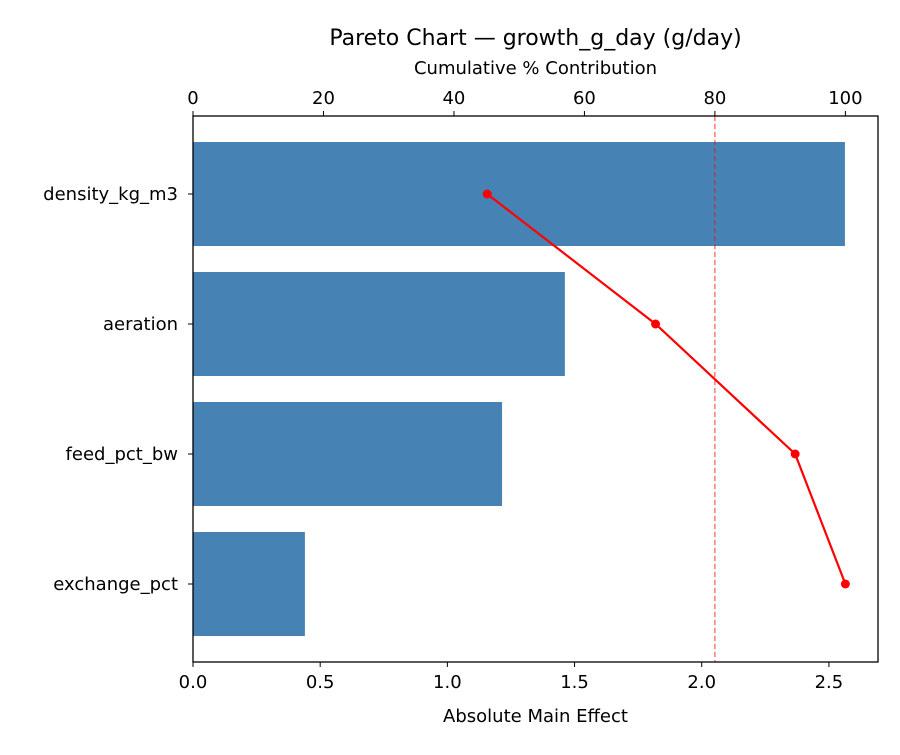  Describe the element at coordinates (453, 98) in the screenshot. I see `top-x-tick-label: 40` at that location.